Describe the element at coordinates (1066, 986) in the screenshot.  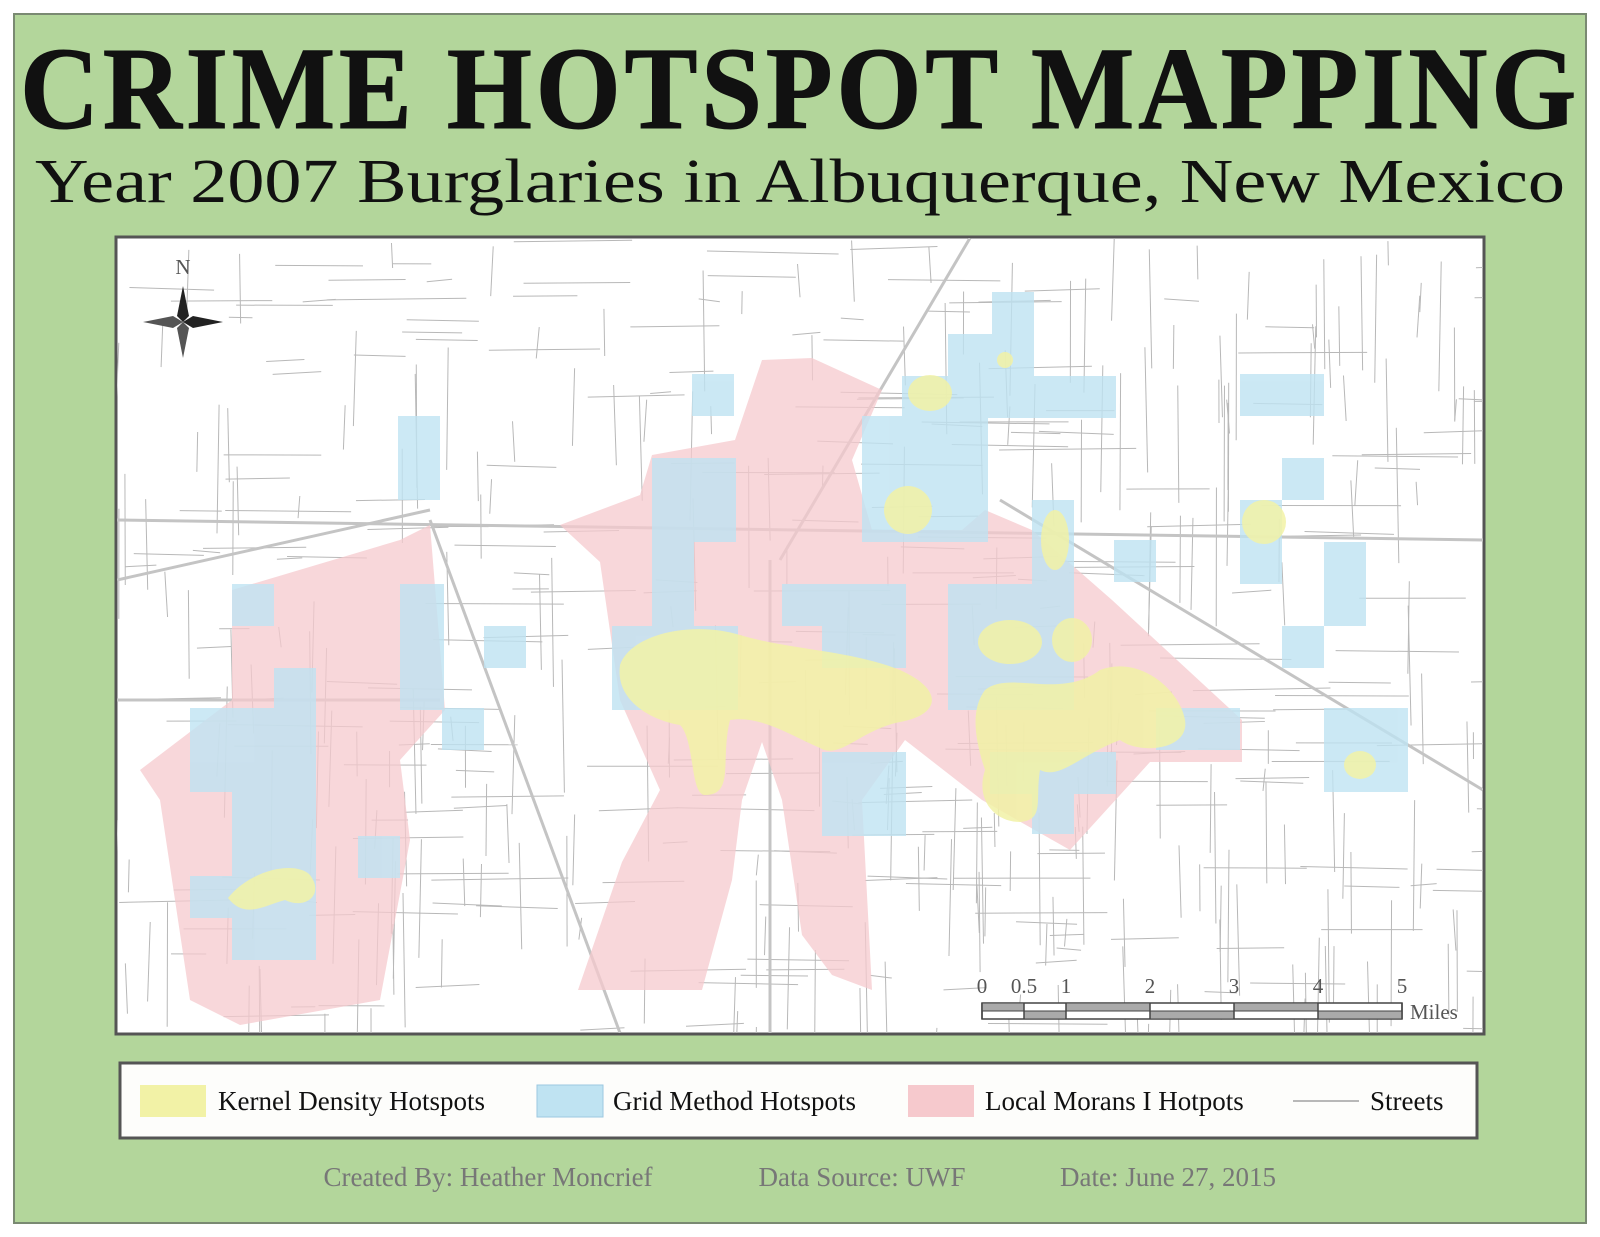
I see `scale-label: 1` at that location.